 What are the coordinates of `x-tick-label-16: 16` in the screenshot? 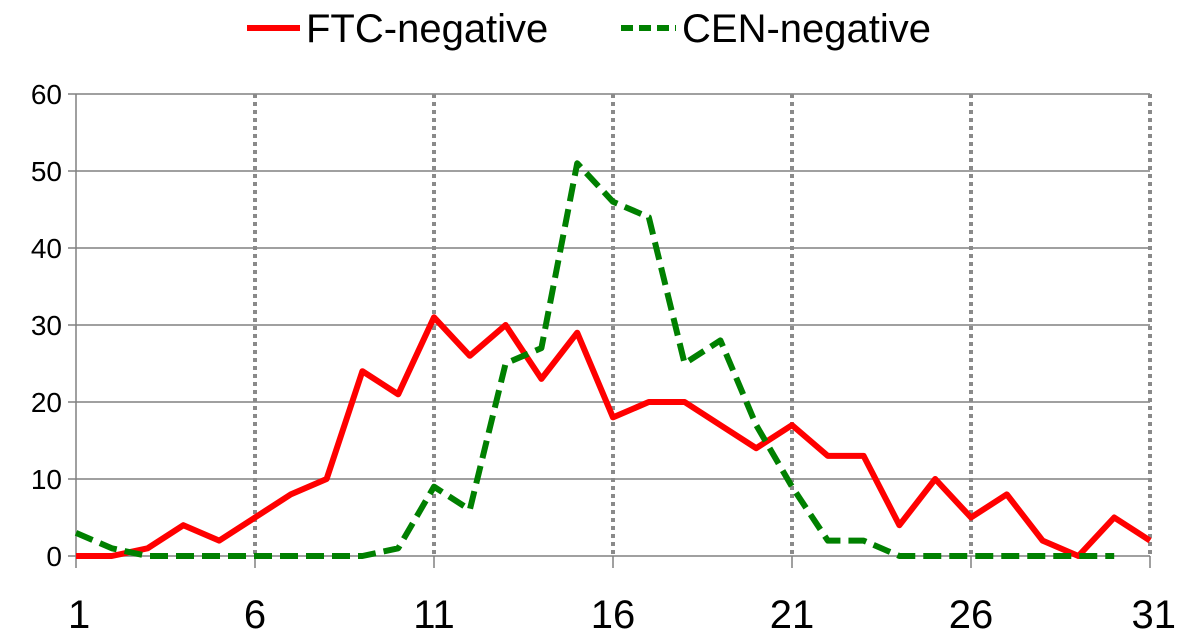 It's located at (613, 615).